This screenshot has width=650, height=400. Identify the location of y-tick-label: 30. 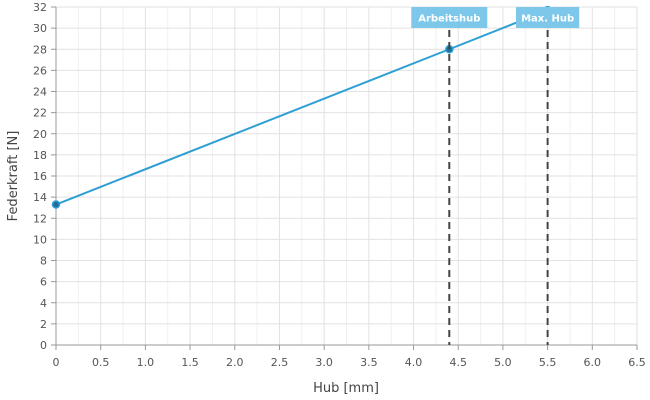
(40, 28).